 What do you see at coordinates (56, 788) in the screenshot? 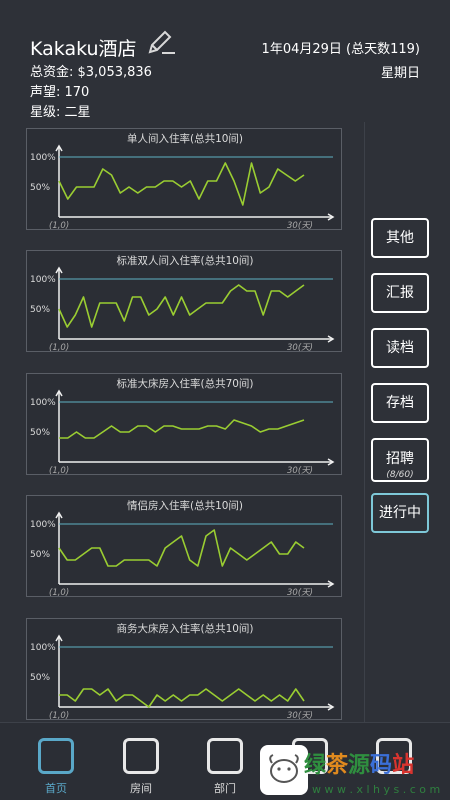
I see `tab-home-label: 首页` at bounding box center [56, 788].